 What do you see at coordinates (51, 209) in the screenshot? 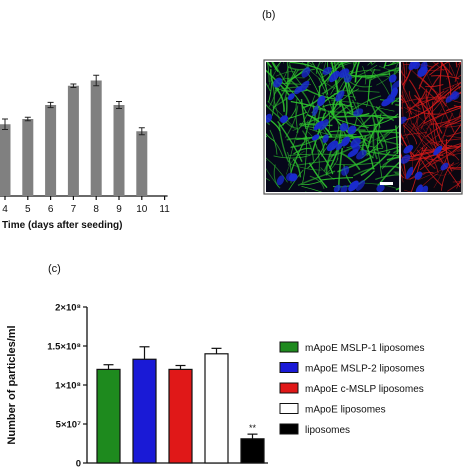
I see `panel-a-x-tick-label: 6` at bounding box center [51, 209].